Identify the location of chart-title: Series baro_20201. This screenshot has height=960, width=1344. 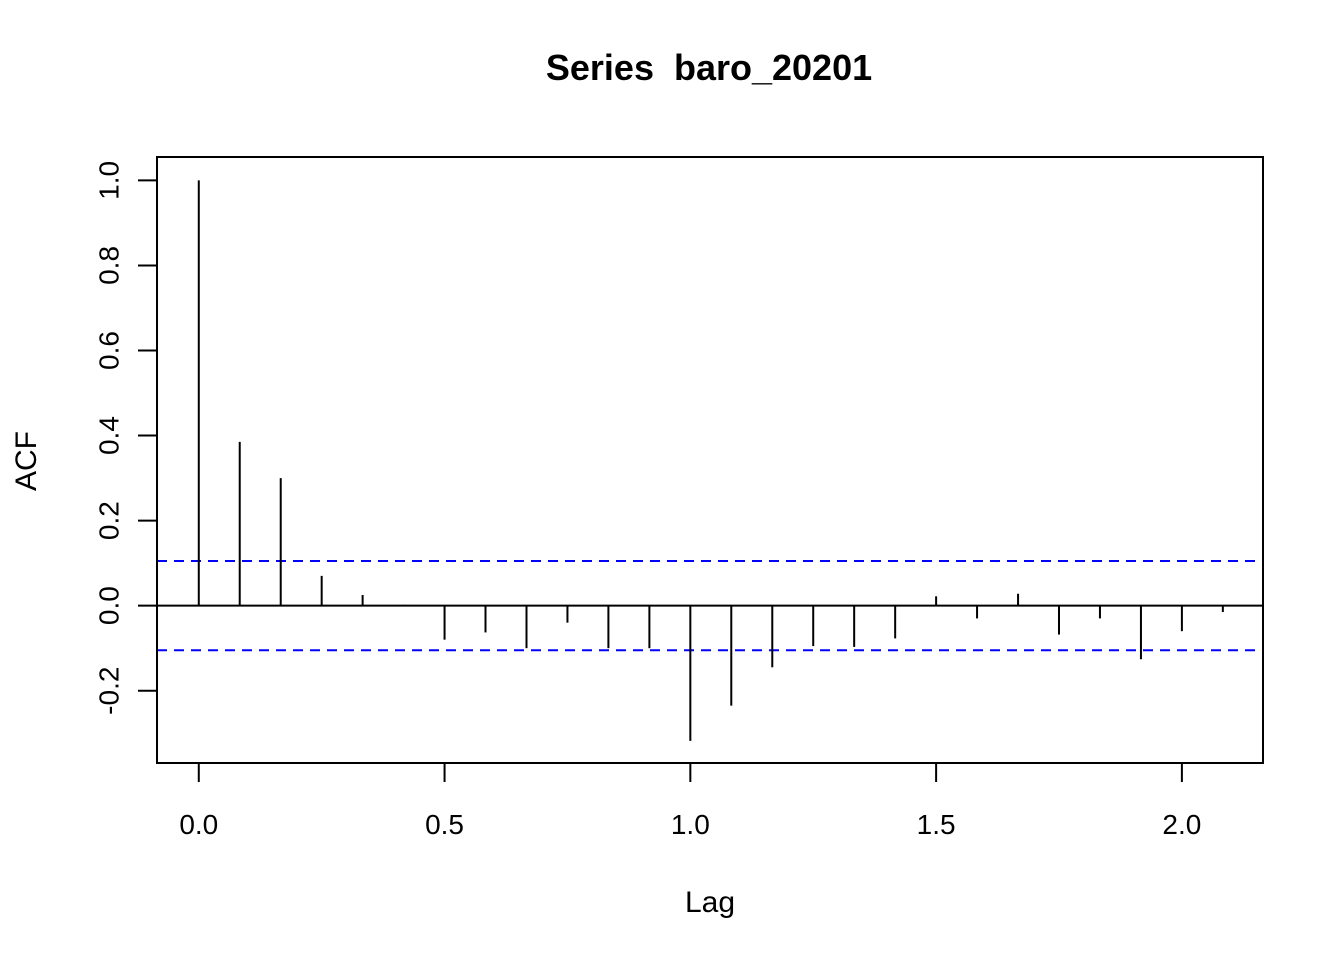
(709, 67).